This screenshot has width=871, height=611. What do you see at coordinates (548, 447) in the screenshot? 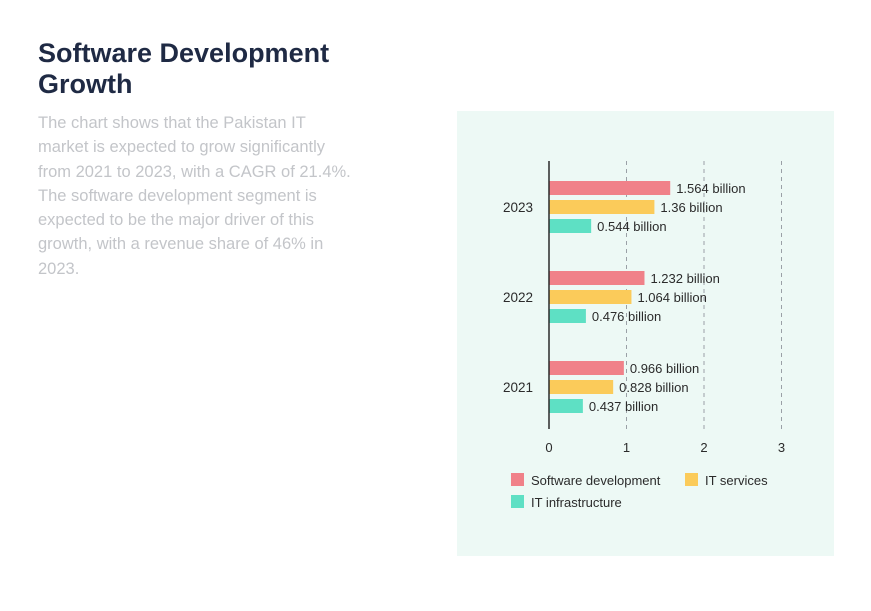
I see `x-tick-label: 0` at bounding box center [548, 447].